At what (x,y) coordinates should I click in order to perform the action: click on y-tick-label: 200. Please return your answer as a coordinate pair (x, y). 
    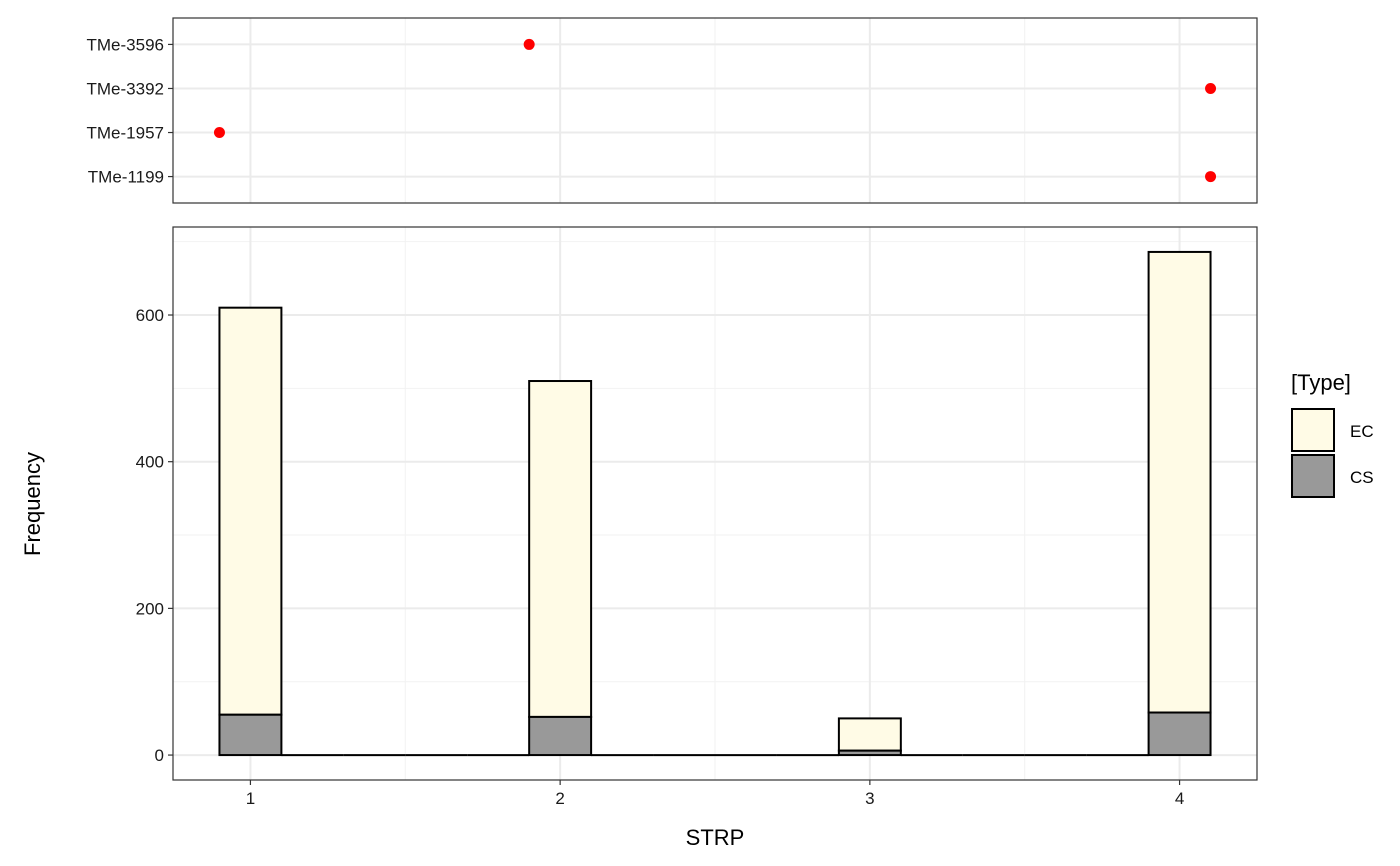
    Looking at the image, I should click on (150, 608).